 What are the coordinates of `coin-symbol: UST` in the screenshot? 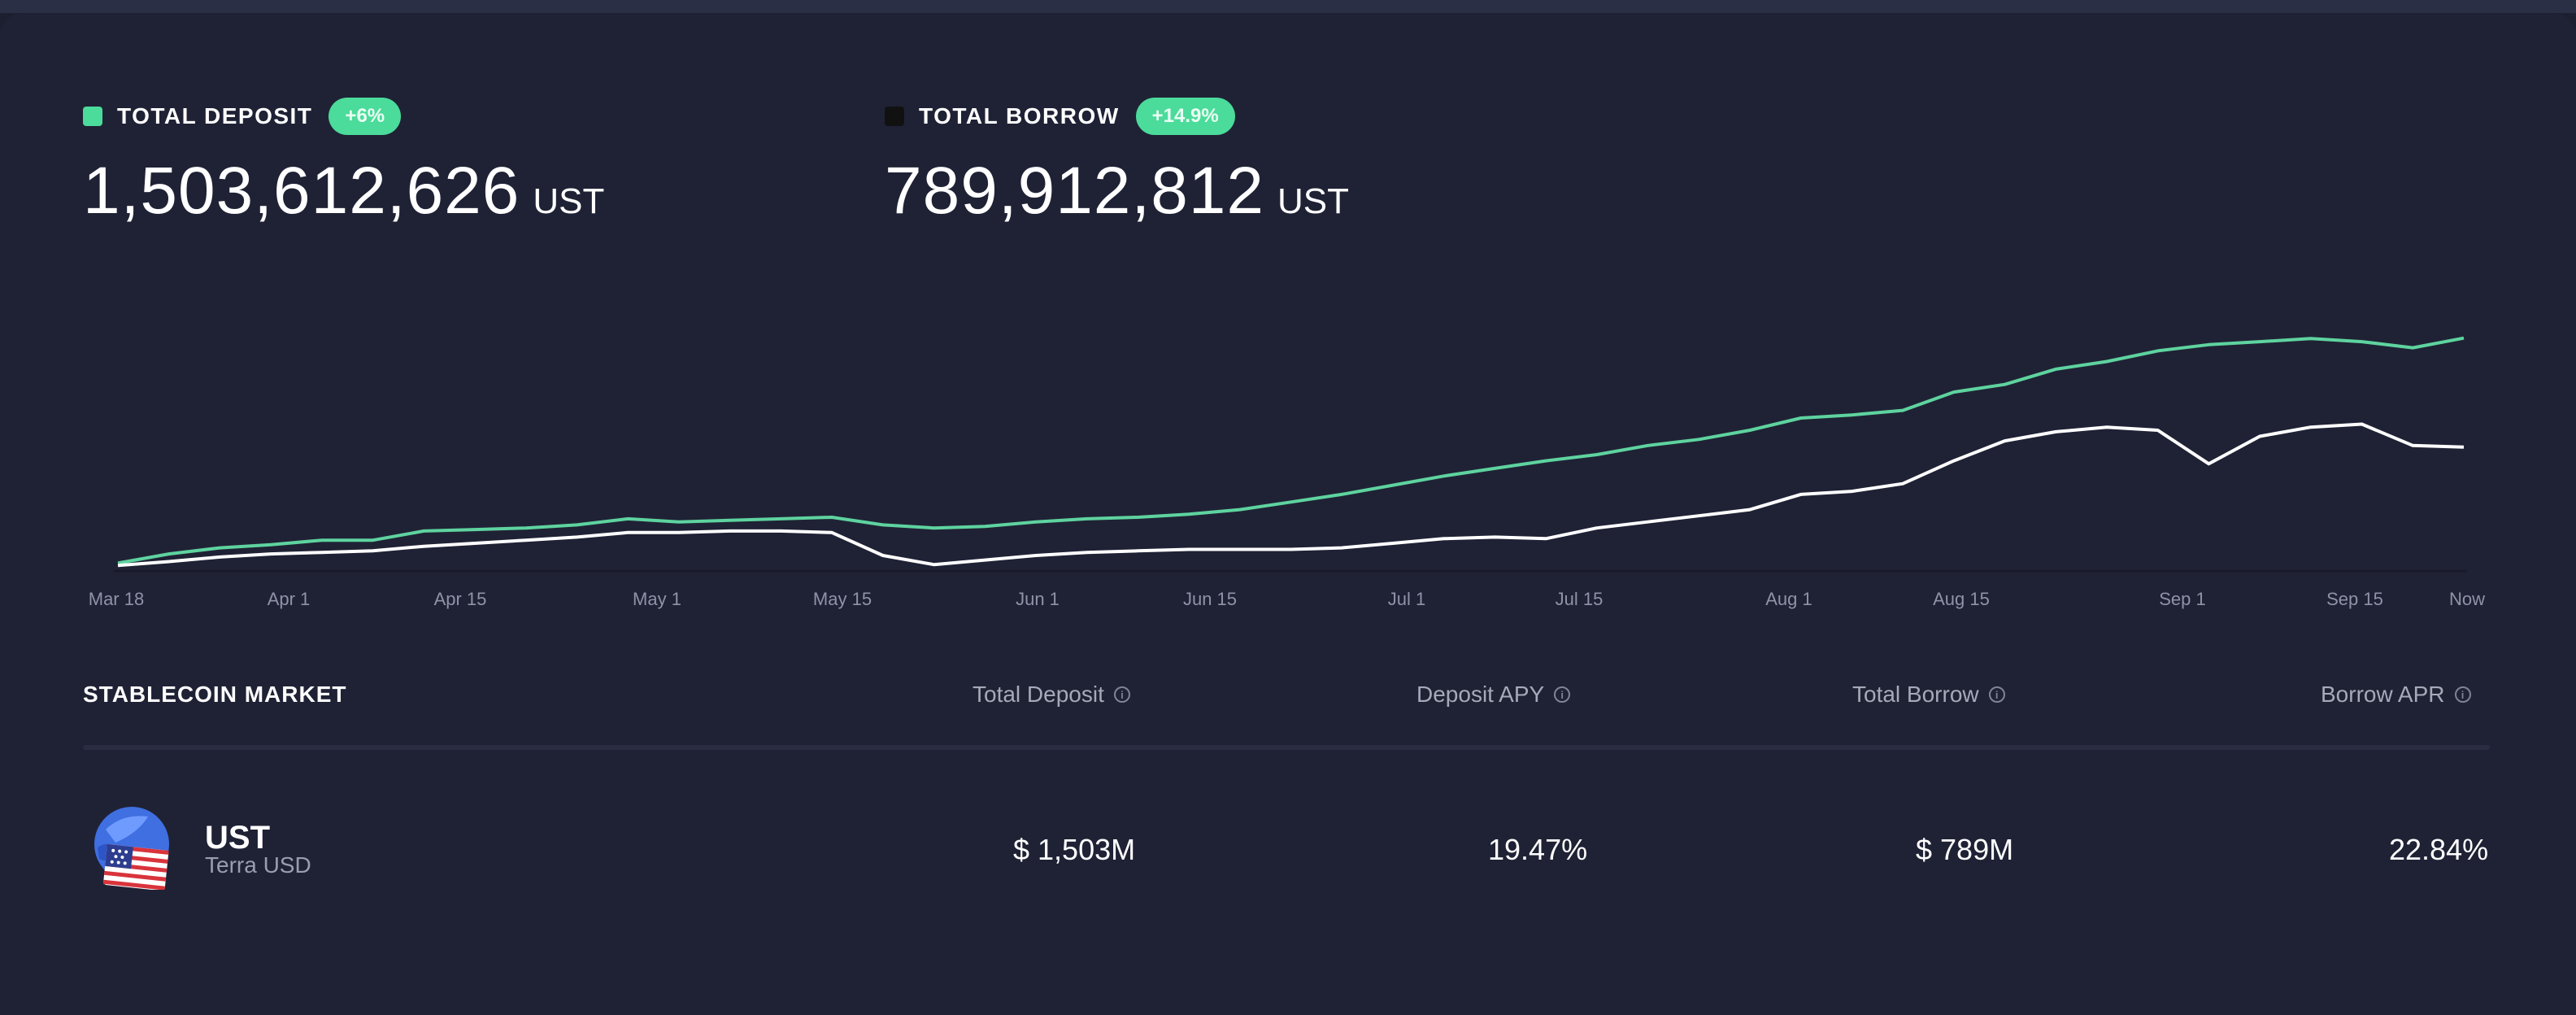 It's located at (238, 838).